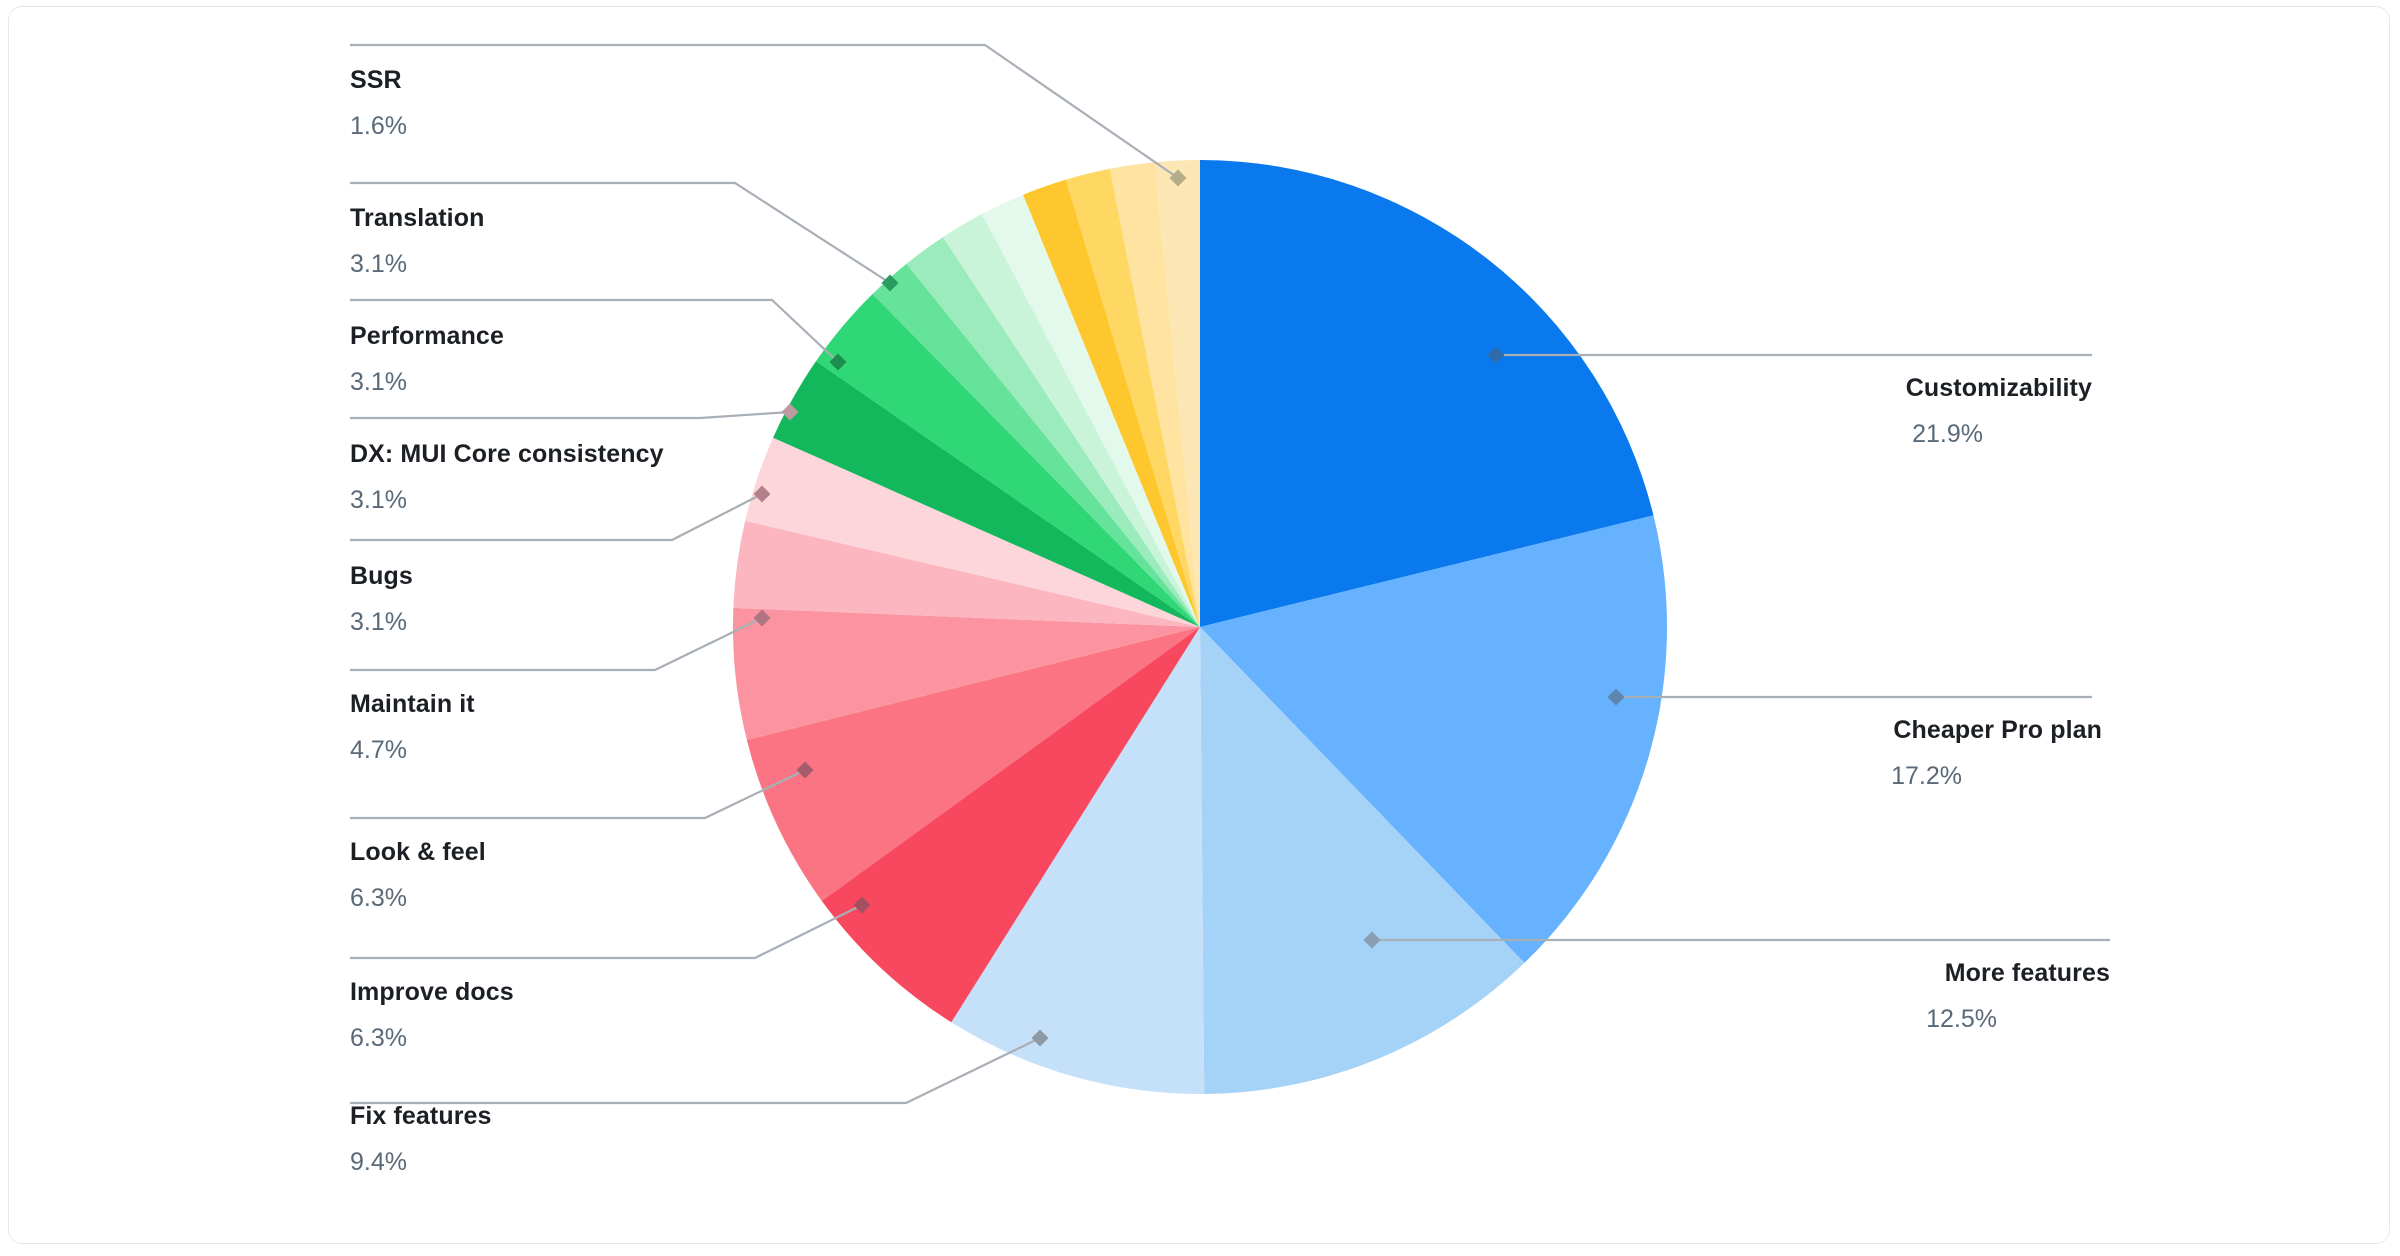 This screenshot has height=1256, width=2400. I want to click on slice-label-improve-docs: Improve docs, so click(432, 992).